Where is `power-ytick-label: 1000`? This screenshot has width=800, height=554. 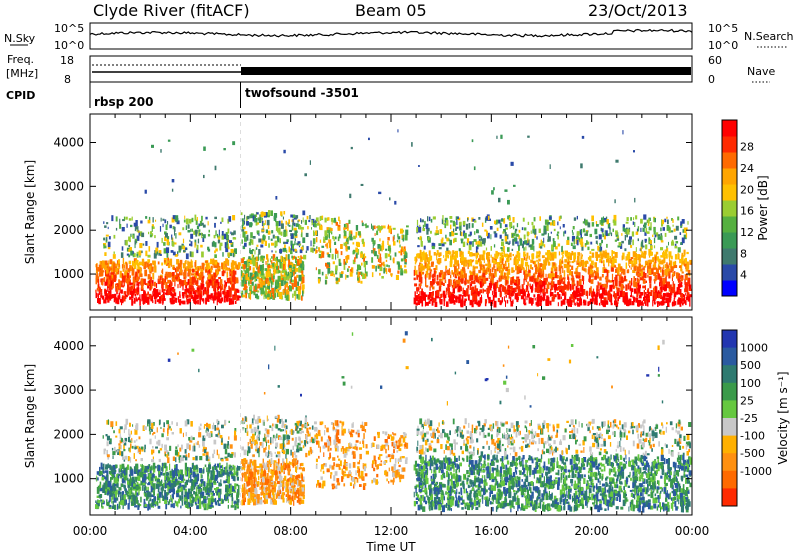
power-ytick-label: 1000 is located at coordinates (68, 274).